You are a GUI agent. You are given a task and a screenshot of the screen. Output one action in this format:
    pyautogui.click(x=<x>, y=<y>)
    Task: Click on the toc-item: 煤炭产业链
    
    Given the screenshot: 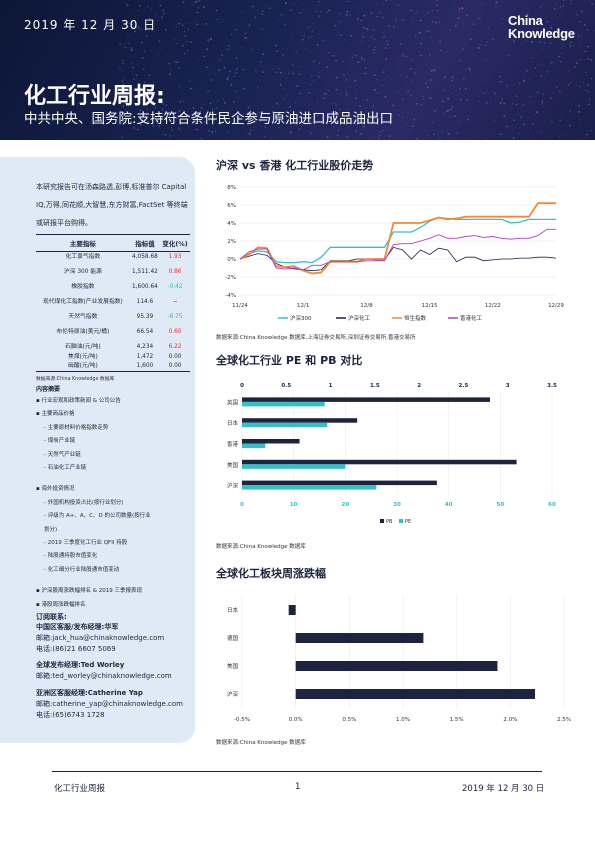 What is the action you would take?
    pyautogui.click(x=61, y=441)
    